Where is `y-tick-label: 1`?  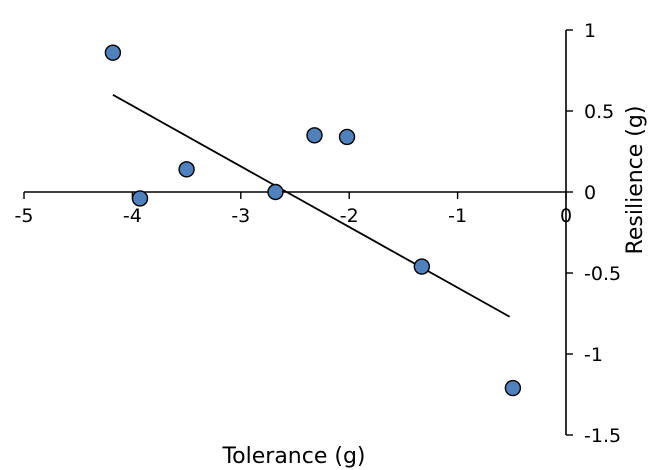 y-tick-label: 1 is located at coordinates (590, 31).